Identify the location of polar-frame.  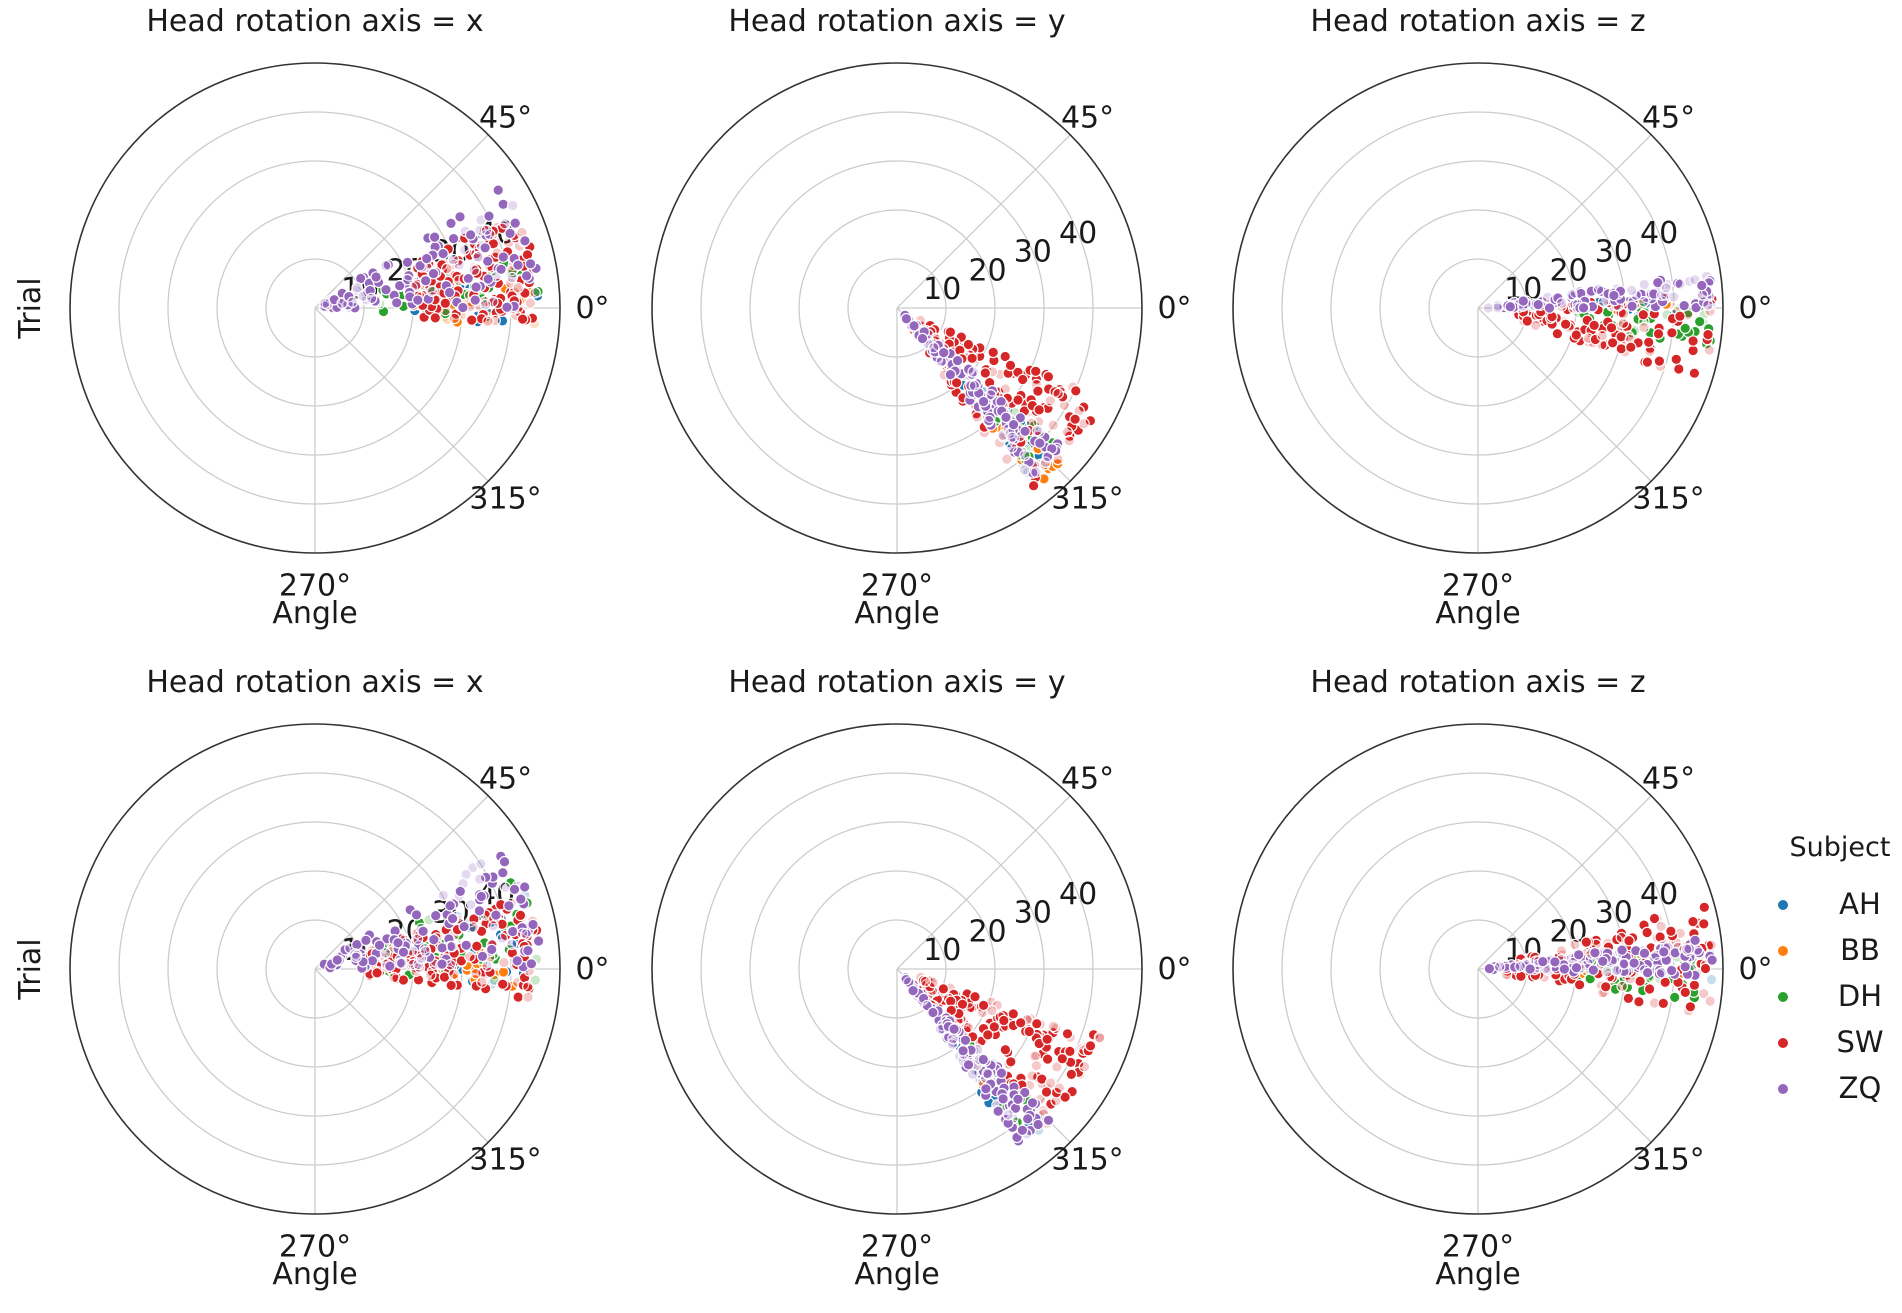
(897, 969).